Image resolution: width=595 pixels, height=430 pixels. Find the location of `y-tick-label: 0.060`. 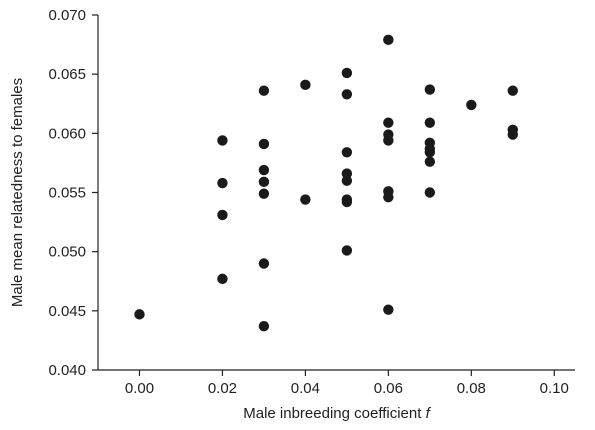

y-tick-label: 0.060 is located at coordinates (67, 133).